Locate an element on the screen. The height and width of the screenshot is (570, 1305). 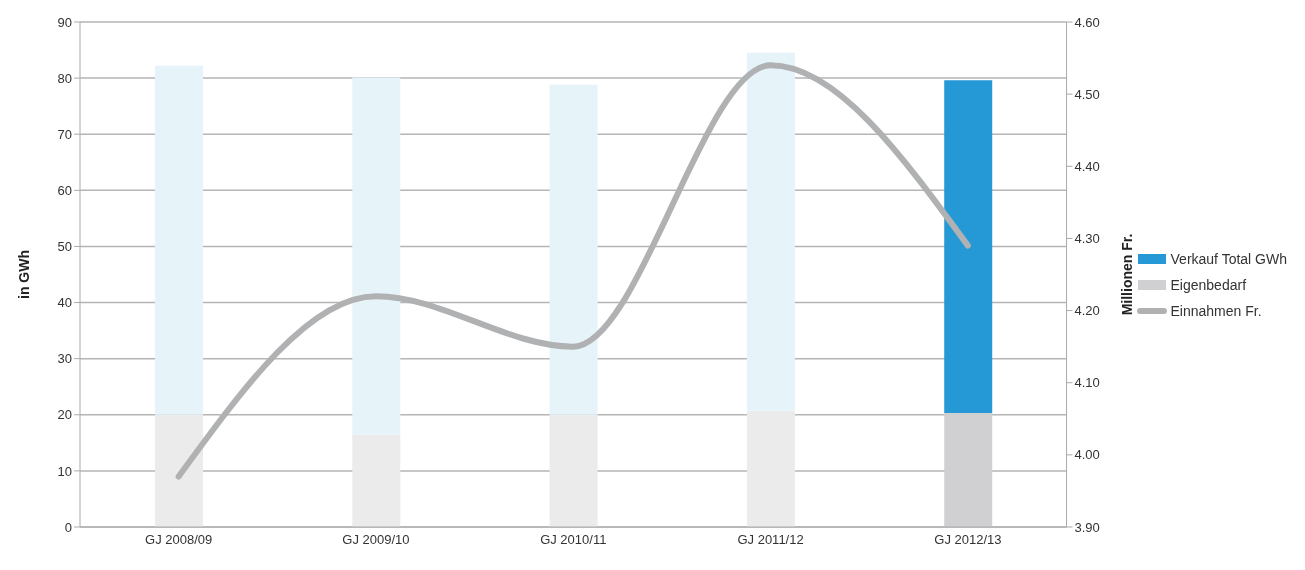
y-tick-label: 30 is located at coordinates (64, 359).